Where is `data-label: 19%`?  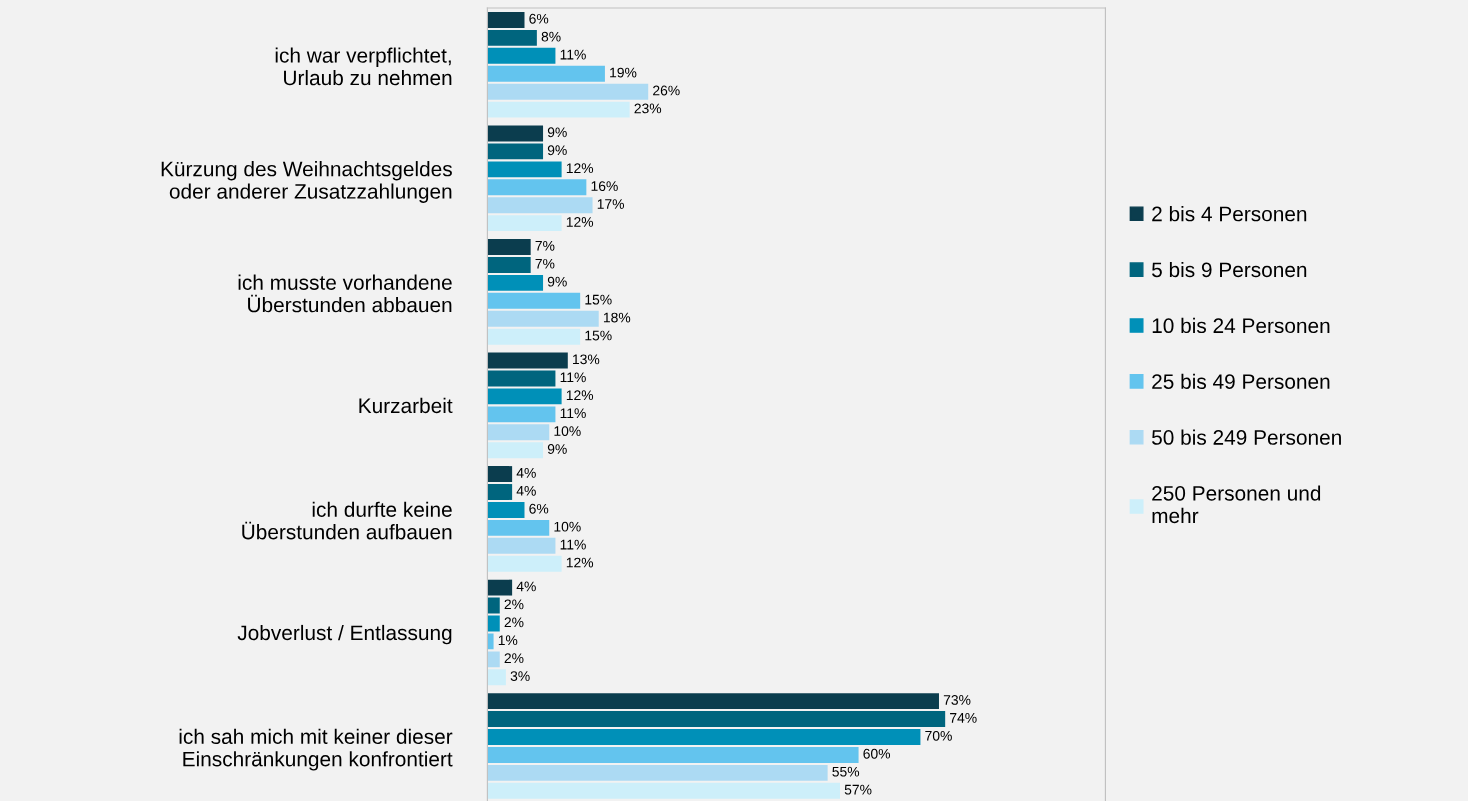
data-label: 19% is located at coordinates (623, 72).